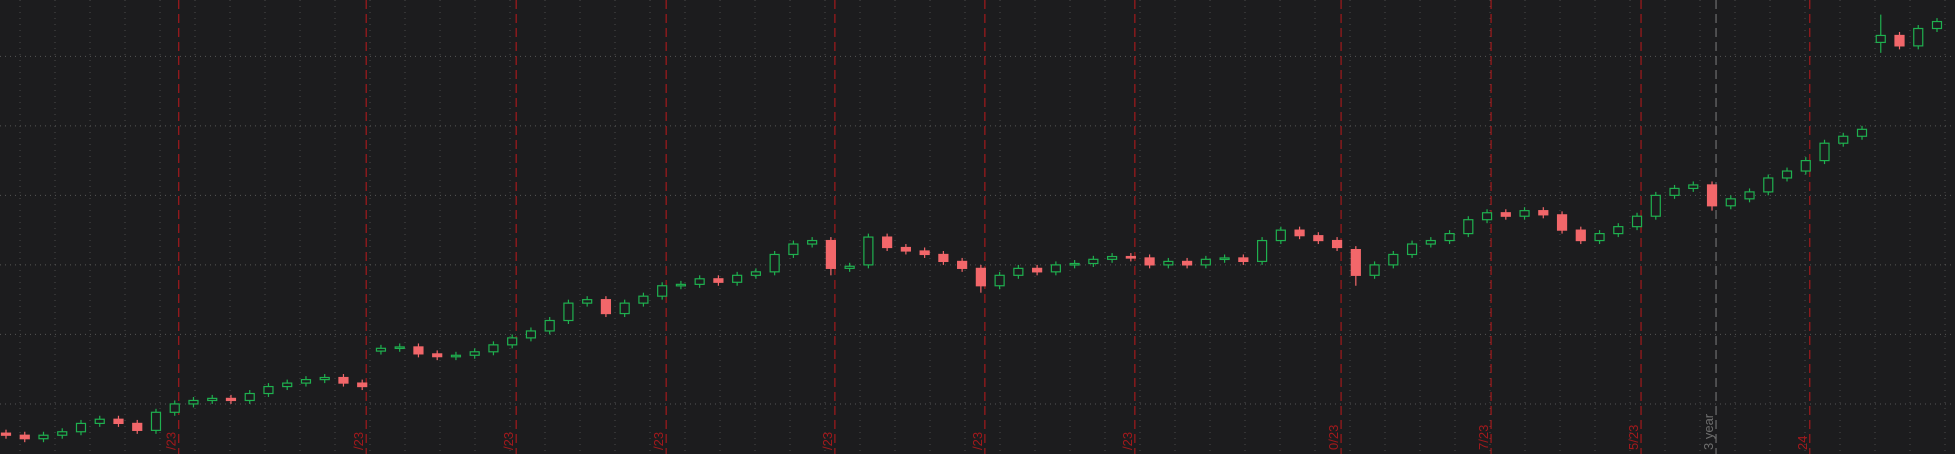 The width and height of the screenshot is (1955, 454). I want to click on date-label: 3 year, so click(1708, 431).